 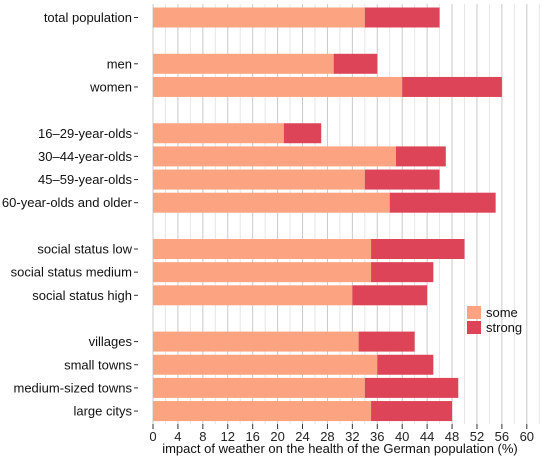 I want to click on legend-swatch-strong, so click(x=474, y=327).